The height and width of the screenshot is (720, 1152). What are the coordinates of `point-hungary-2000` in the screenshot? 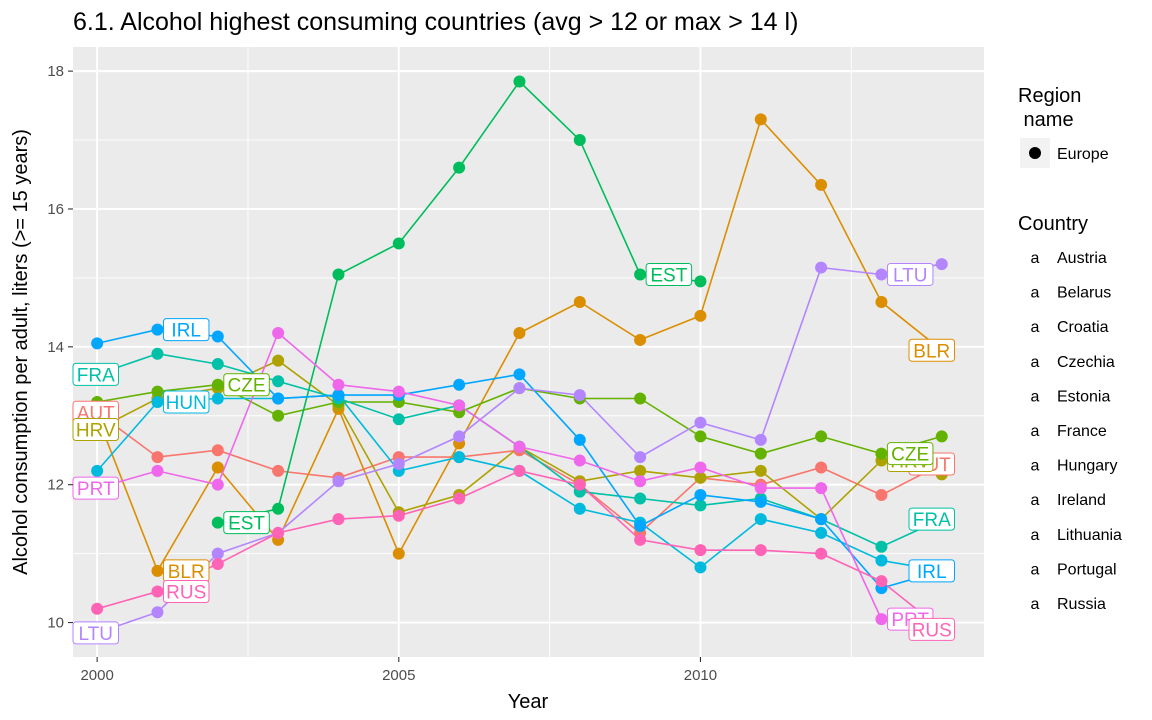 It's located at (97, 470).